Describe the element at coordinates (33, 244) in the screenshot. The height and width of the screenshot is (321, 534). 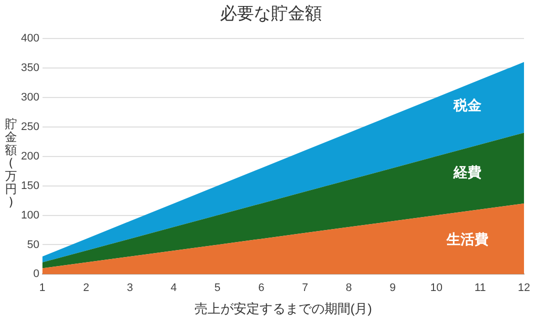
I see `y-tick-label: 50` at that location.